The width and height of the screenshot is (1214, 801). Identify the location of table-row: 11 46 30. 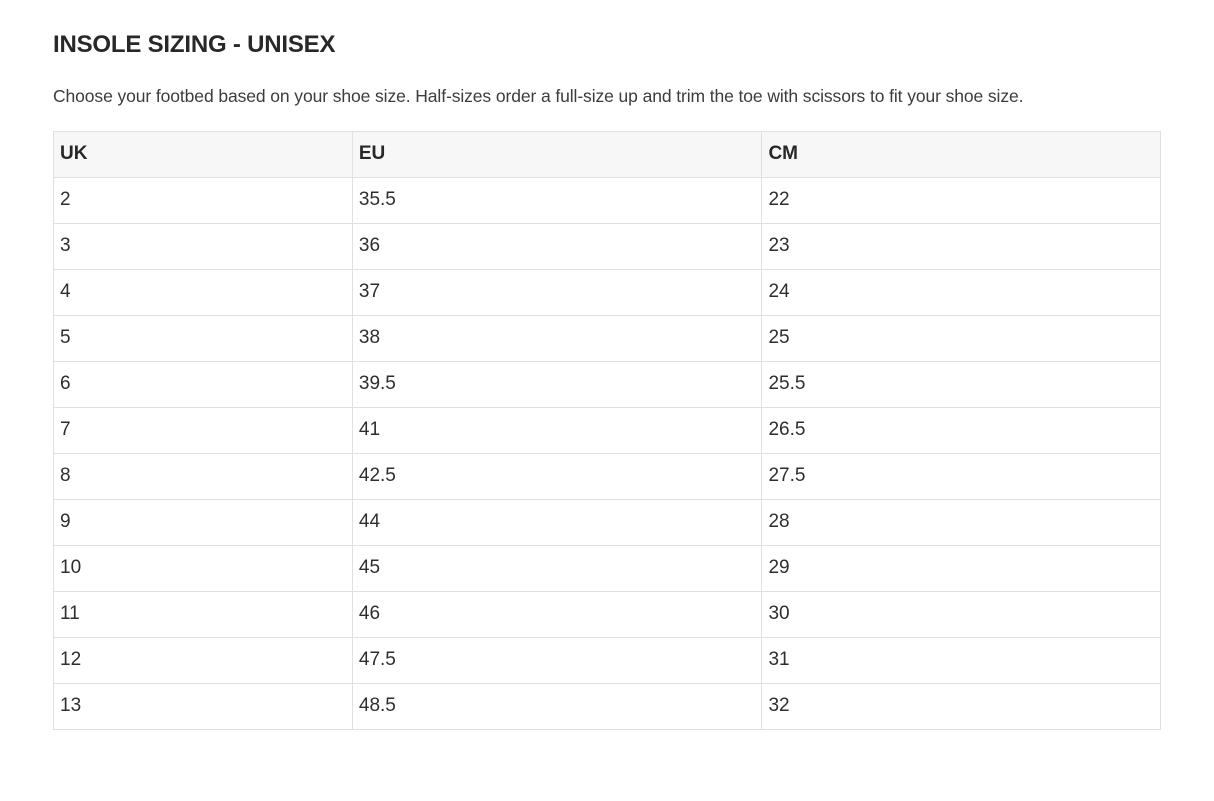
(607, 614).